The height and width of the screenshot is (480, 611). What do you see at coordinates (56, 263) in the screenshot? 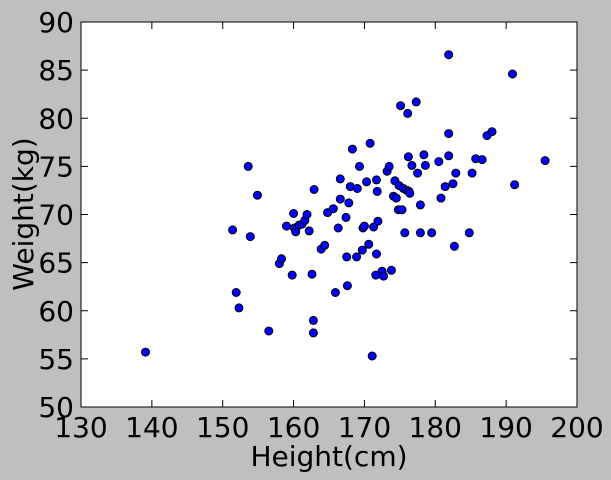
I see `y-tick-label: 65` at bounding box center [56, 263].